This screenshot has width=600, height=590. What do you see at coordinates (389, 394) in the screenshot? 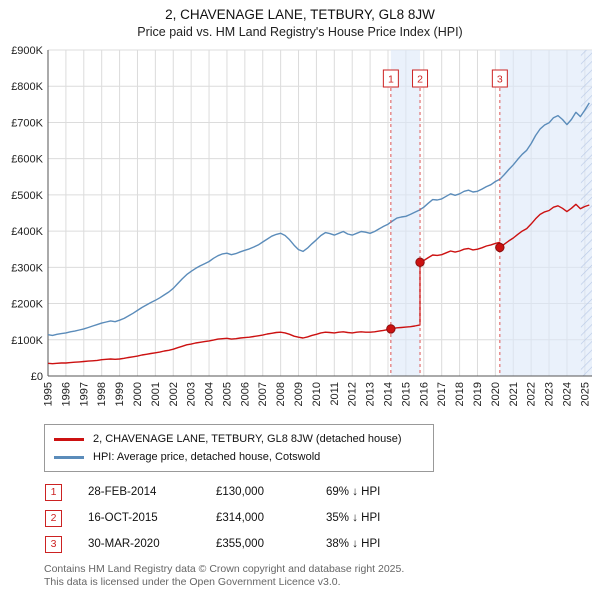
I see `x-tick-label: 2014` at bounding box center [389, 394].